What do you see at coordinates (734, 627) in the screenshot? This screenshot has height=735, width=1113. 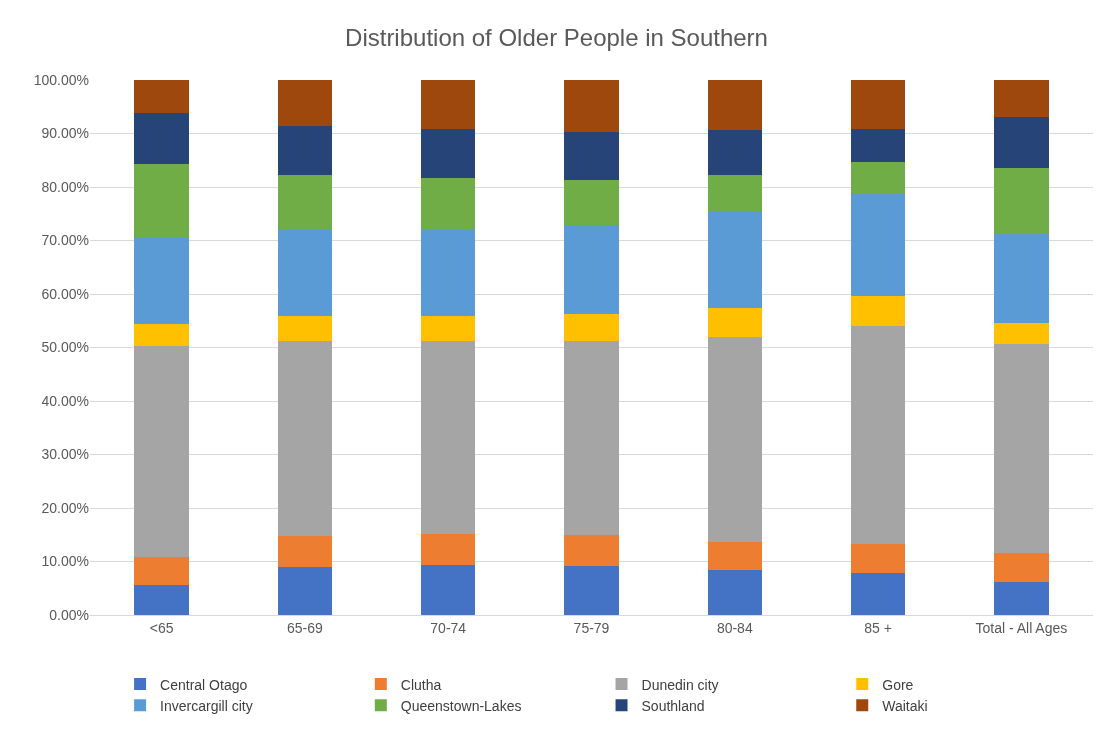 I see `x-tick-label: 80-84` at bounding box center [734, 627].